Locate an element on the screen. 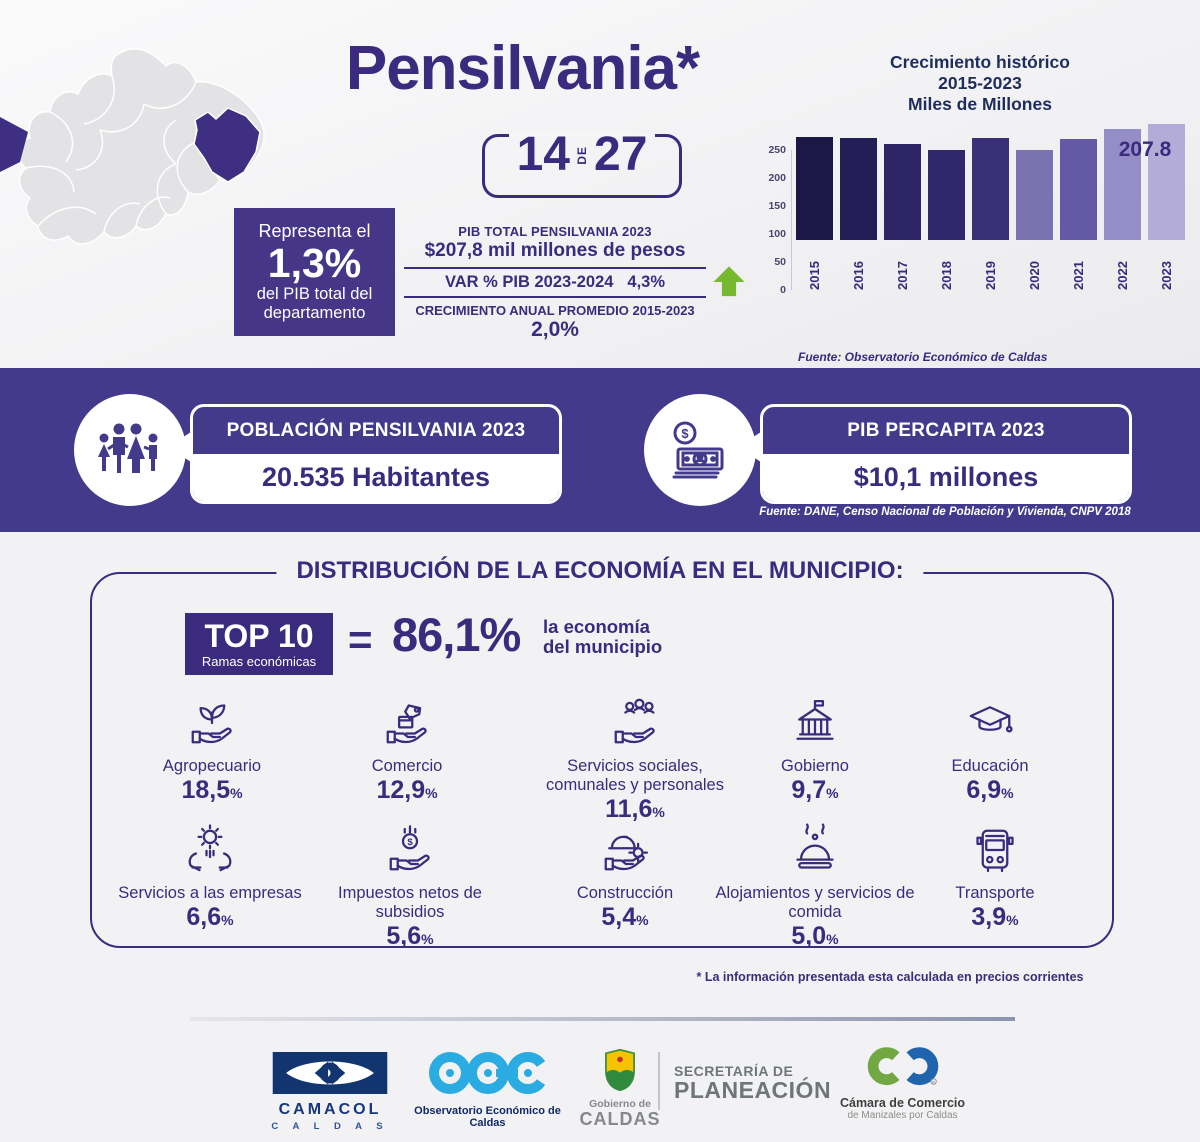 This screenshot has width=1200, height=1142. sector-educacion: Educación 6,9% is located at coordinates (990, 749).